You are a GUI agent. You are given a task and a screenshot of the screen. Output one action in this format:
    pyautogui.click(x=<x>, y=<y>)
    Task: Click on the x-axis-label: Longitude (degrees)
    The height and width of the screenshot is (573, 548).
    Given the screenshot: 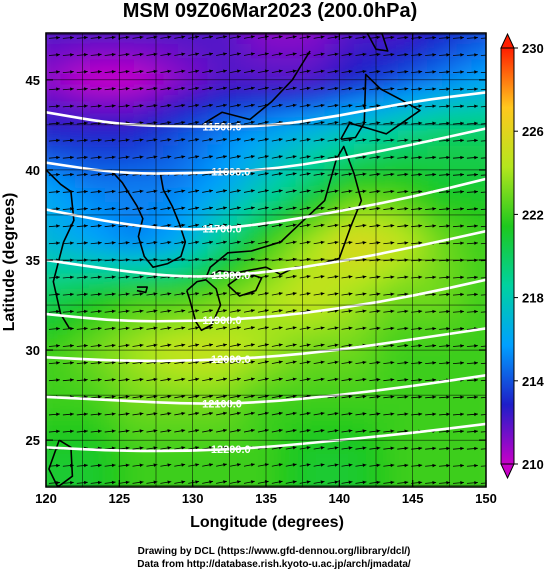 What is the action you would take?
    pyautogui.click(x=267, y=522)
    